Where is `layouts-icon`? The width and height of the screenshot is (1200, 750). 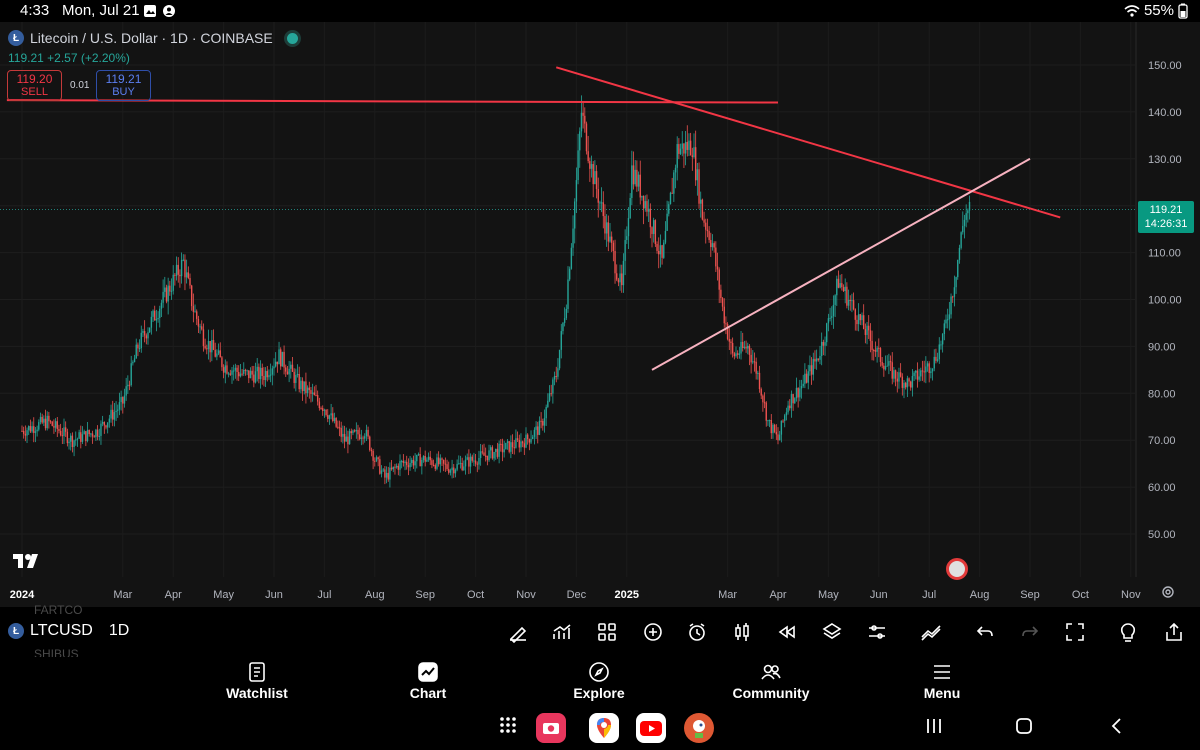 layouts-icon is located at coordinates (607, 632).